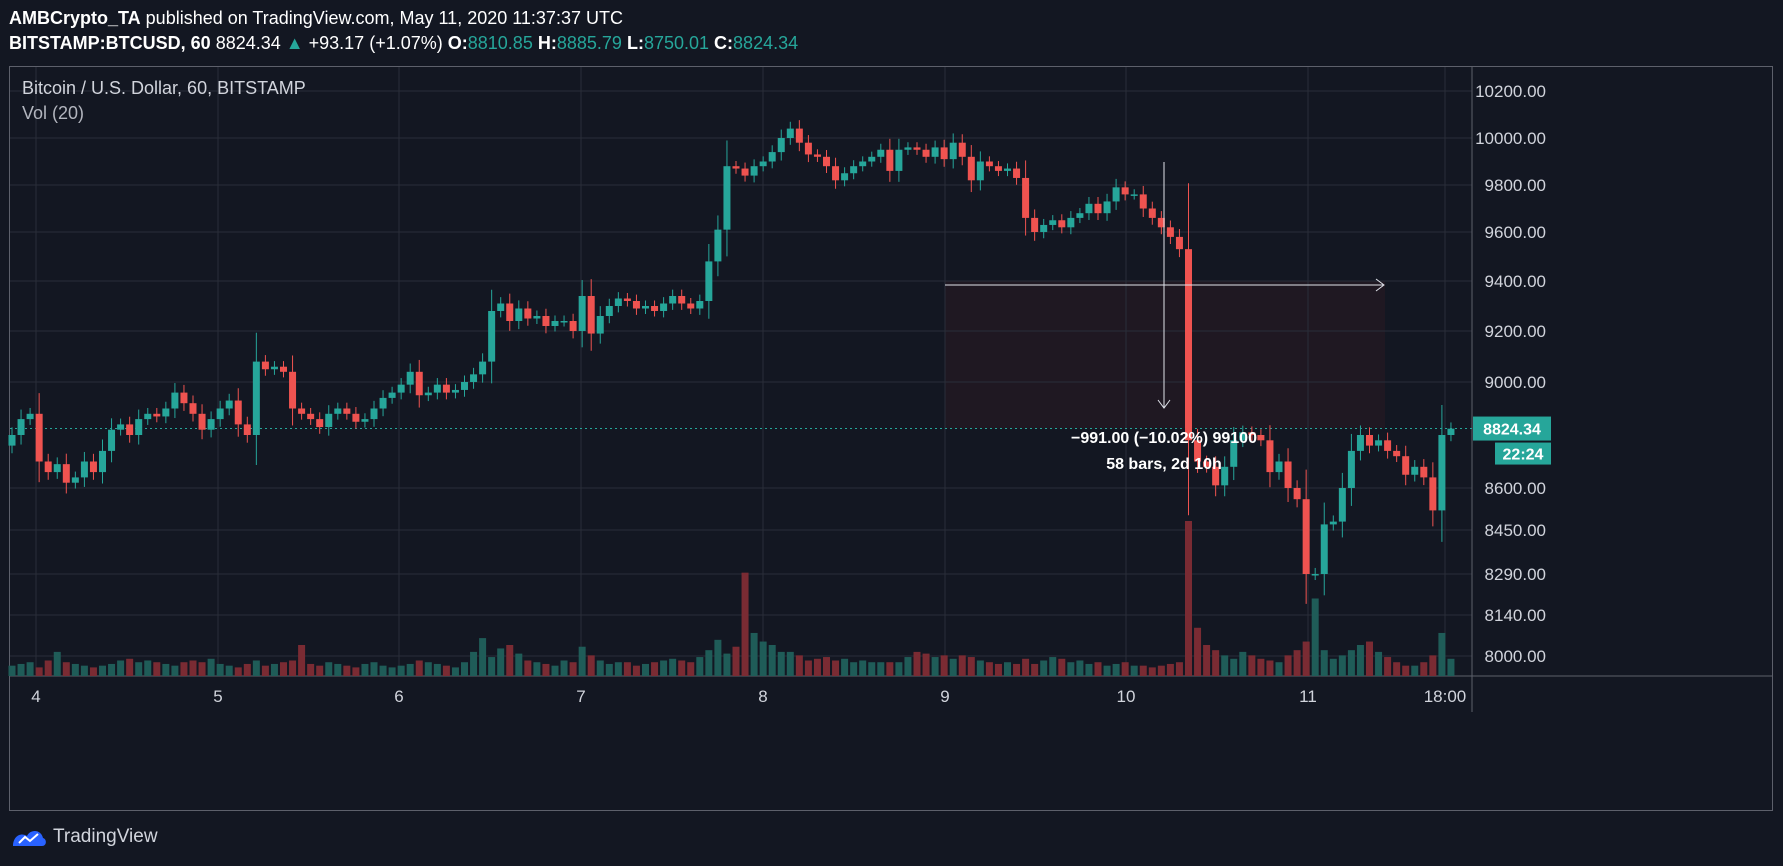 Image resolution: width=1783 pixels, height=866 pixels. I want to click on low-label: L:, so click(635, 43).